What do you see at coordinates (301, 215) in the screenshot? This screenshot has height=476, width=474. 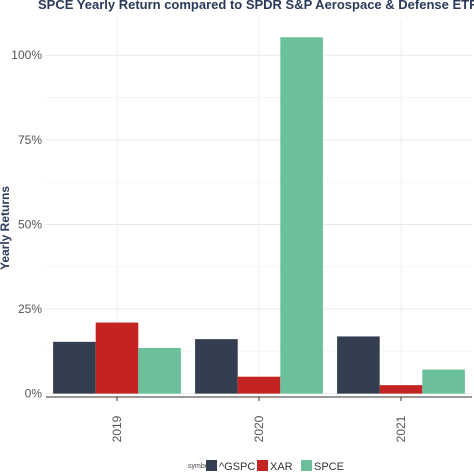 I see `bar-spce-2020` at bounding box center [301, 215].